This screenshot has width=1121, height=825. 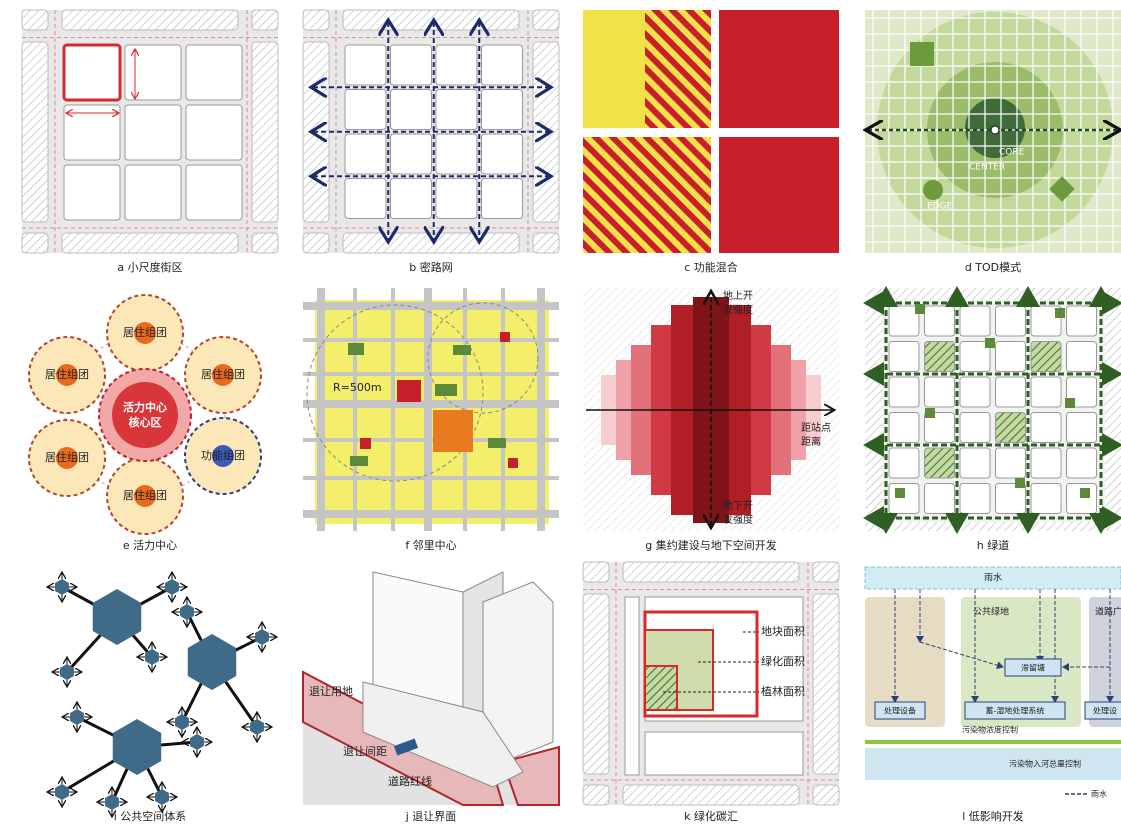 What do you see at coordinates (661, 688) in the screenshot?
I see `forest-area` at bounding box center [661, 688].